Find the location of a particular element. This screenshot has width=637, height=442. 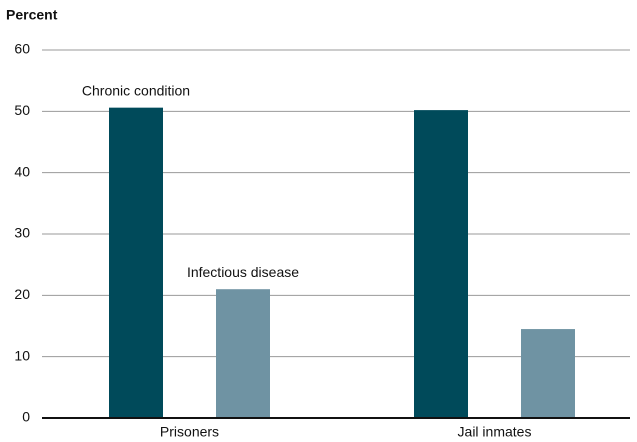

y-tick-label: 50 is located at coordinates (22, 110).